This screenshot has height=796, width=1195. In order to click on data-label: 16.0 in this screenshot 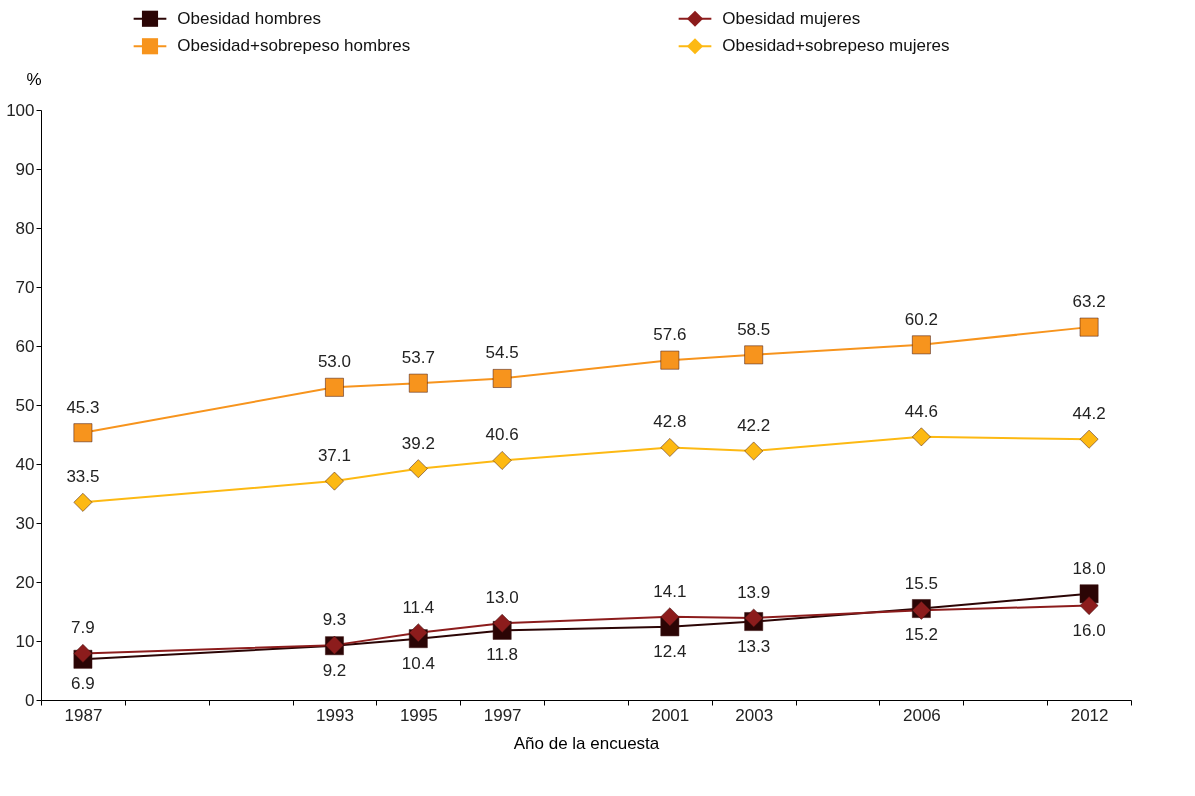, I will do `click(1089, 630)`.